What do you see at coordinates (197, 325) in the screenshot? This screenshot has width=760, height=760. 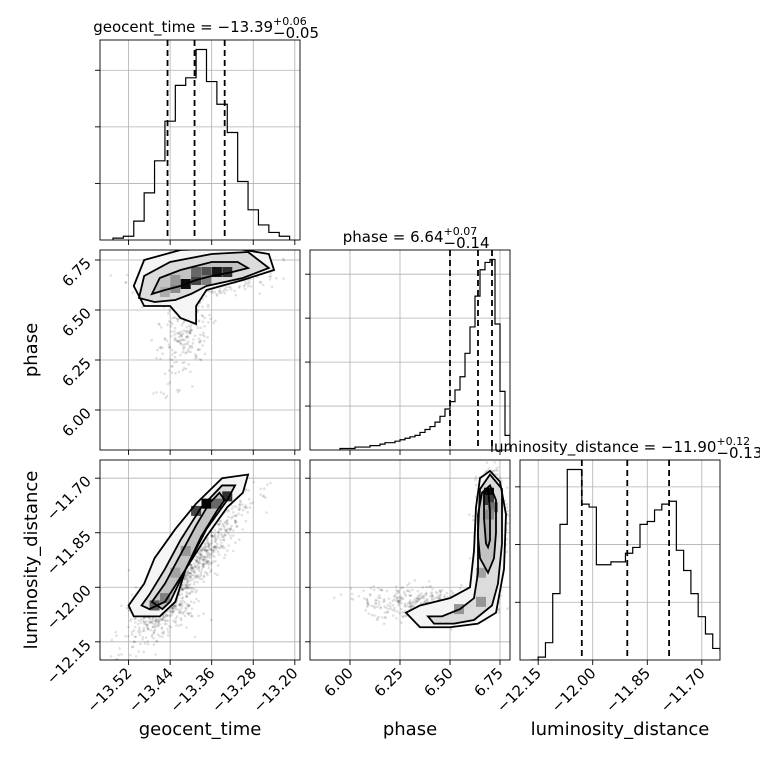 I see `joint-content` at bounding box center [197, 325].